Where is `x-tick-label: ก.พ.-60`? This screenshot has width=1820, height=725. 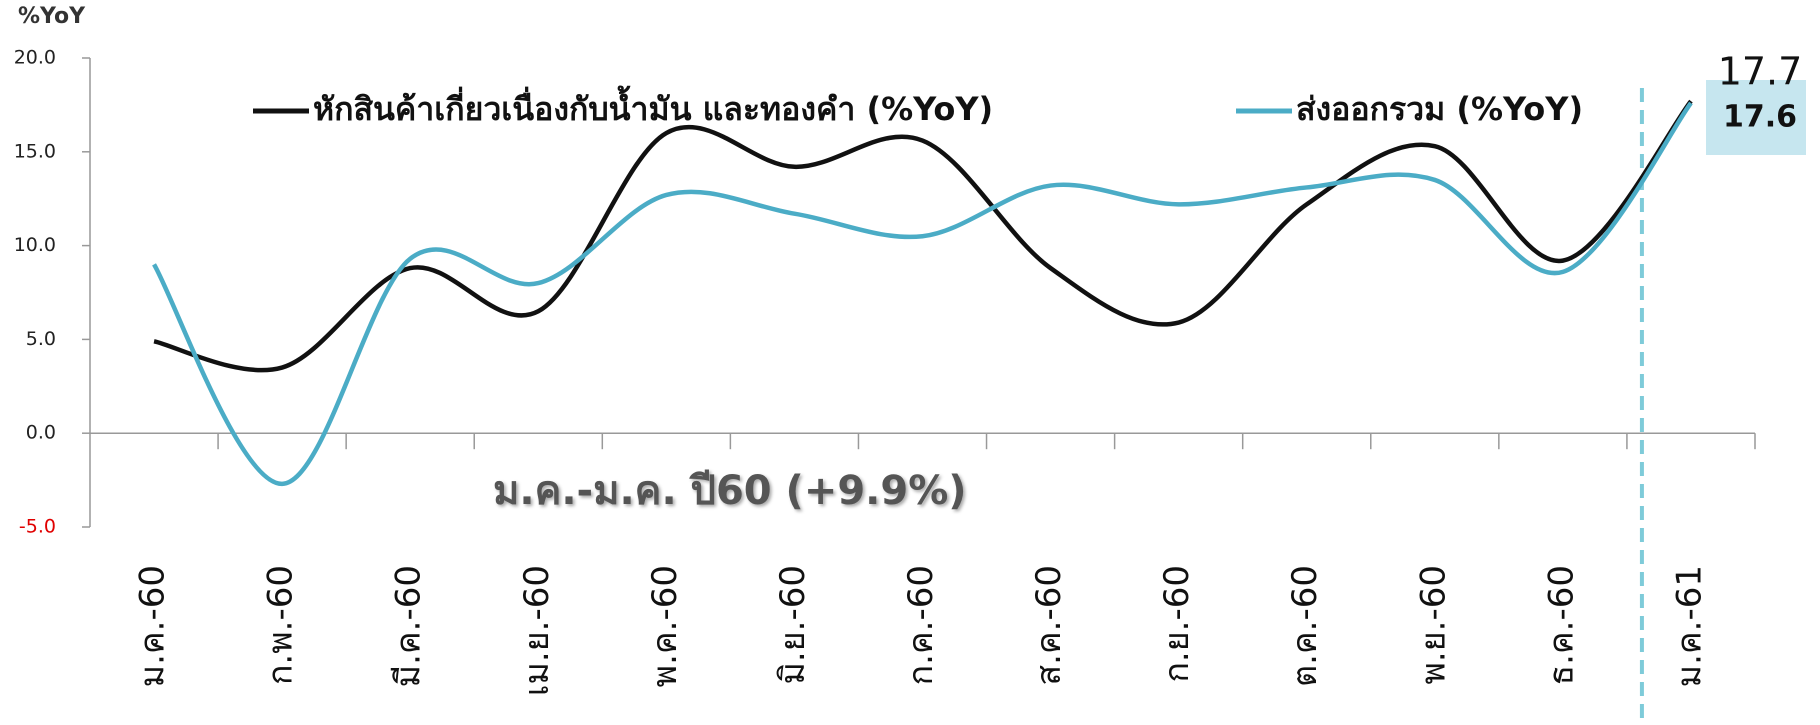
x-tick-label: ก.พ.-60 is located at coordinates (281, 625).